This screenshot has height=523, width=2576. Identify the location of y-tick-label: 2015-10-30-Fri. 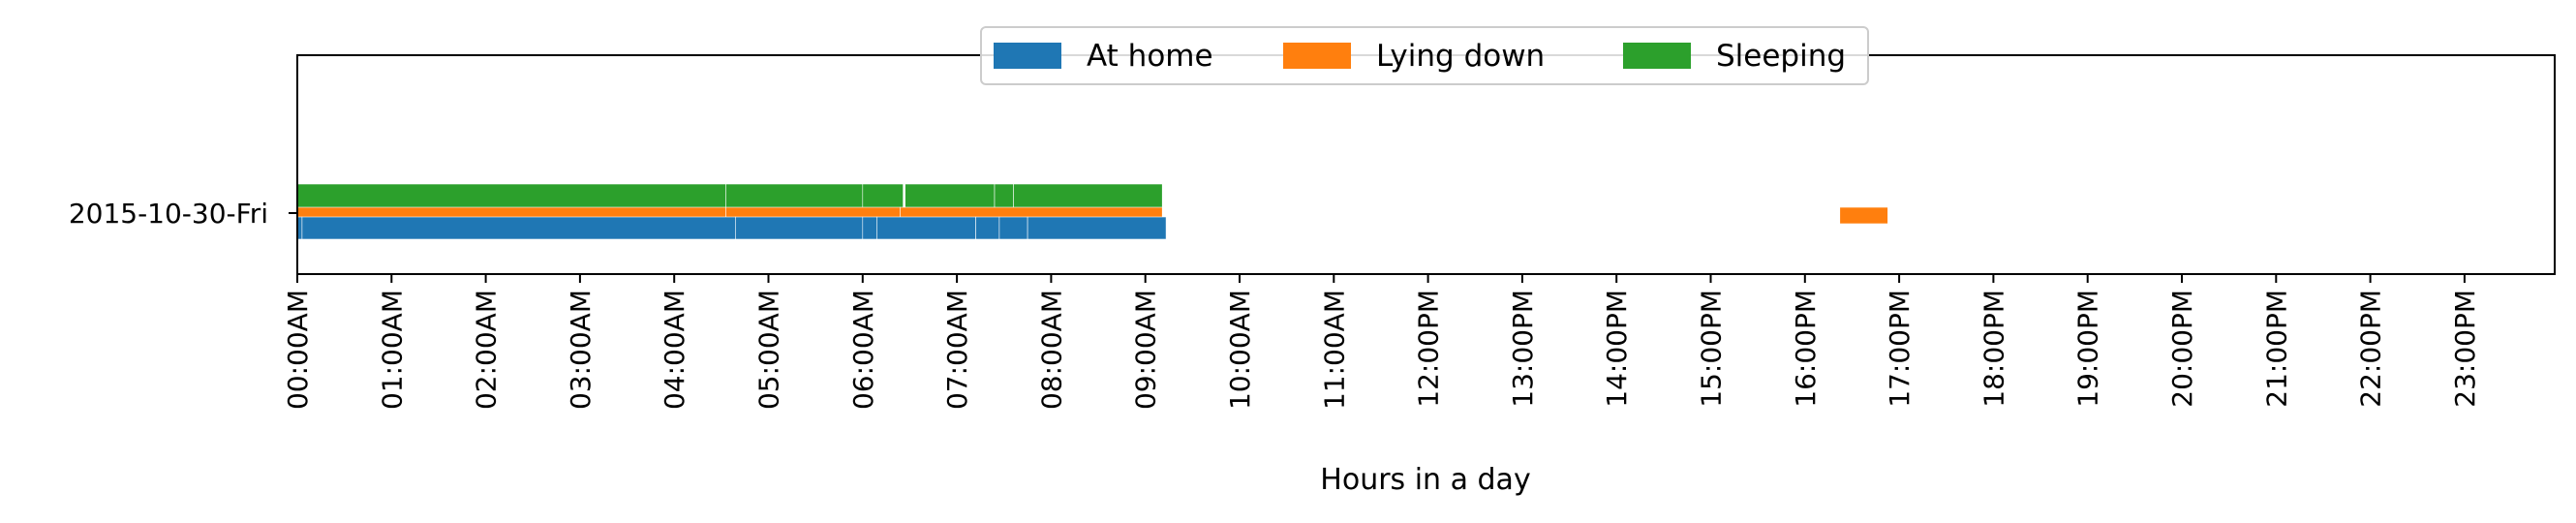
(168, 214).